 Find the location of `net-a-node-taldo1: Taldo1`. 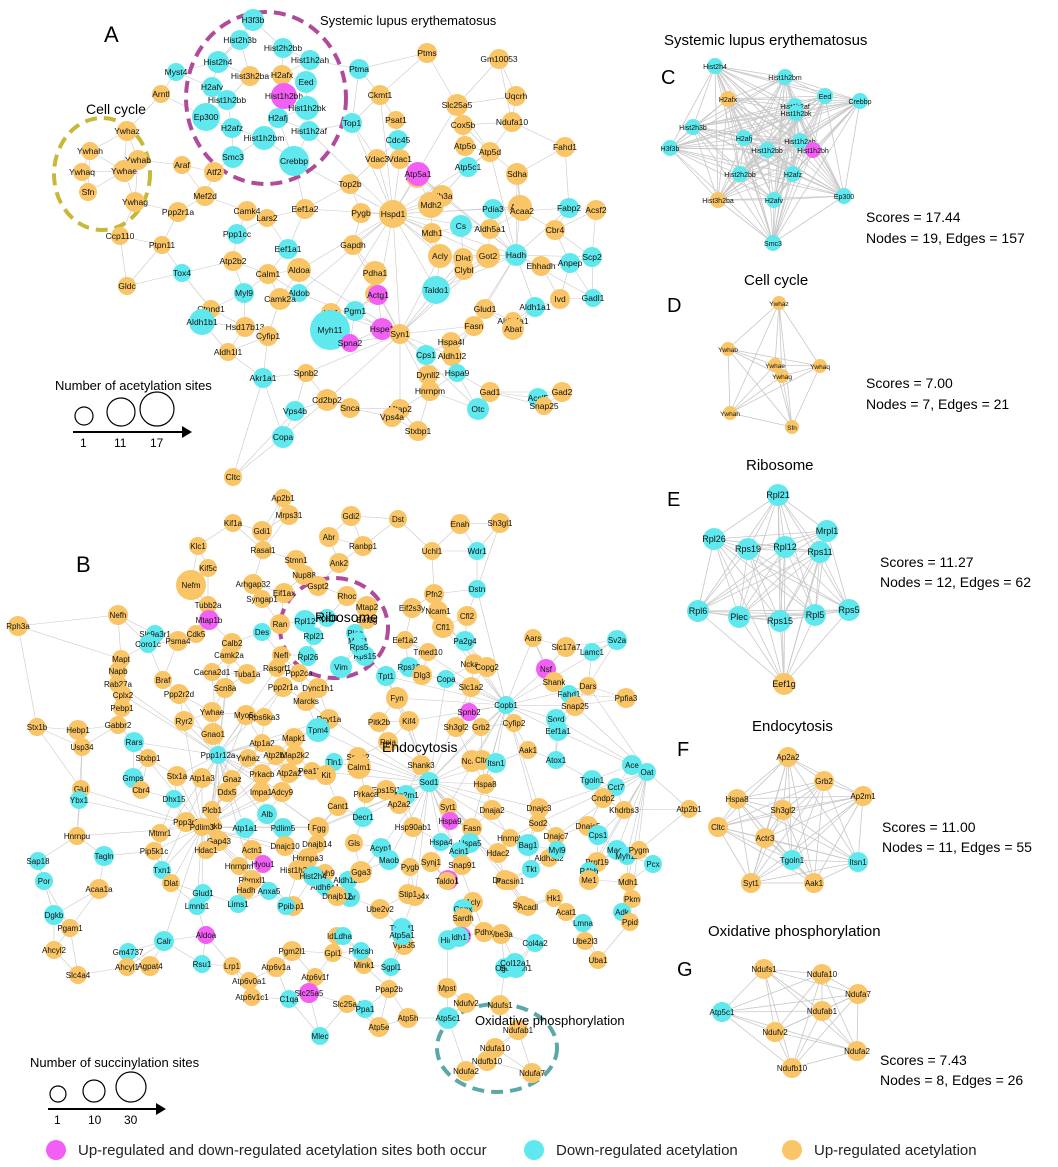

net-a-node-taldo1: Taldo1 is located at coordinates (436, 290).